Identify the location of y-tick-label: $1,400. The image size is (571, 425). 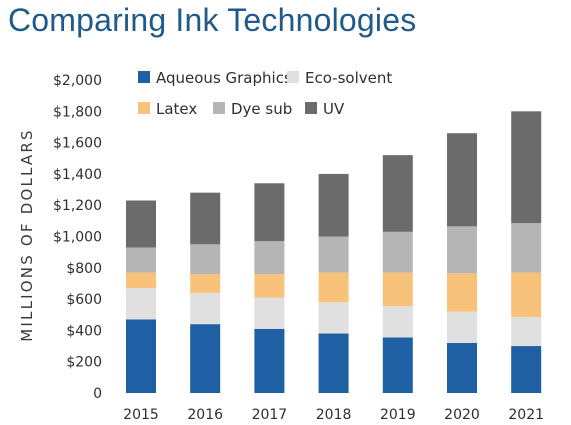
(77, 175).